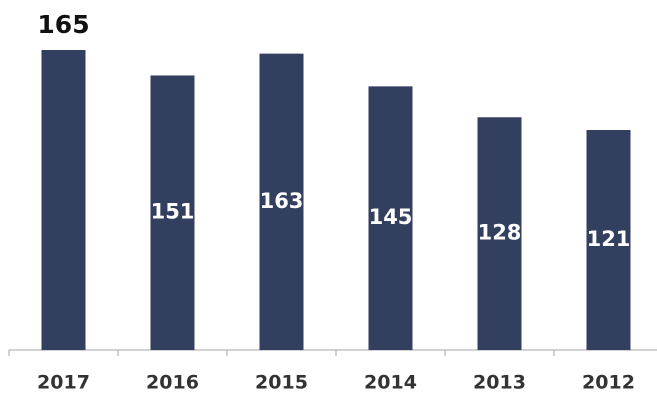 The image size is (657, 403). I want to click on data-label: 163, so click(282, 201).